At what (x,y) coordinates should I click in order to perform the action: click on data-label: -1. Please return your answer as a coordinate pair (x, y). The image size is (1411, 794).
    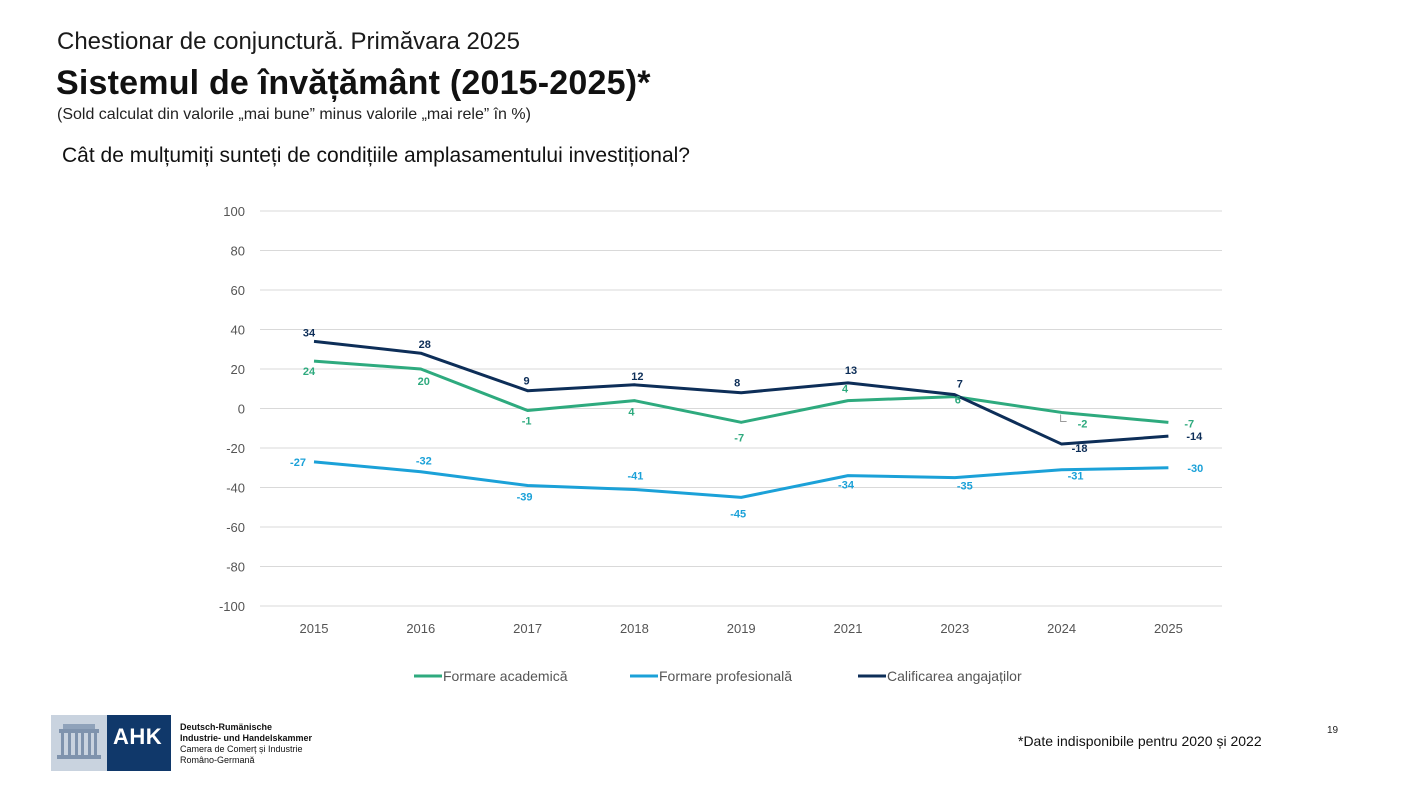
    Looking at the image, I should click on (527, 421).